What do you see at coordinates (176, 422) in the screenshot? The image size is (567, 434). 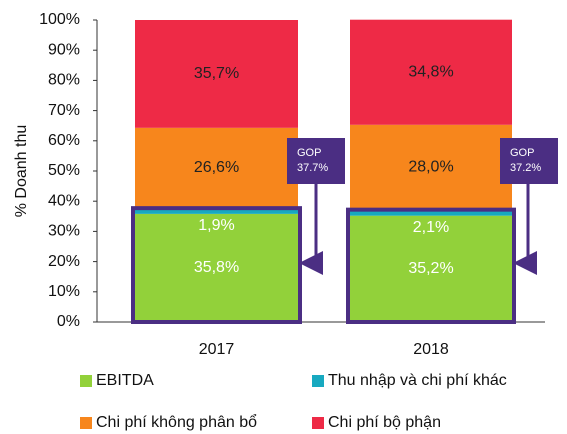 I see `legend-label: Chi phí không phân bổ` at bounding box center [176, 422].